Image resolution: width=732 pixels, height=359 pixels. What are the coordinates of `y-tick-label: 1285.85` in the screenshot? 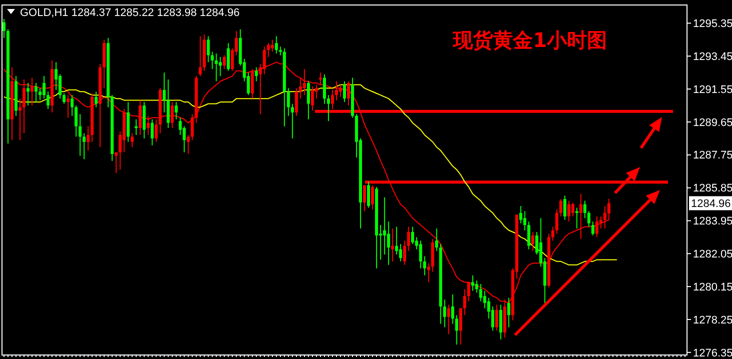 It's located at (712, 188).